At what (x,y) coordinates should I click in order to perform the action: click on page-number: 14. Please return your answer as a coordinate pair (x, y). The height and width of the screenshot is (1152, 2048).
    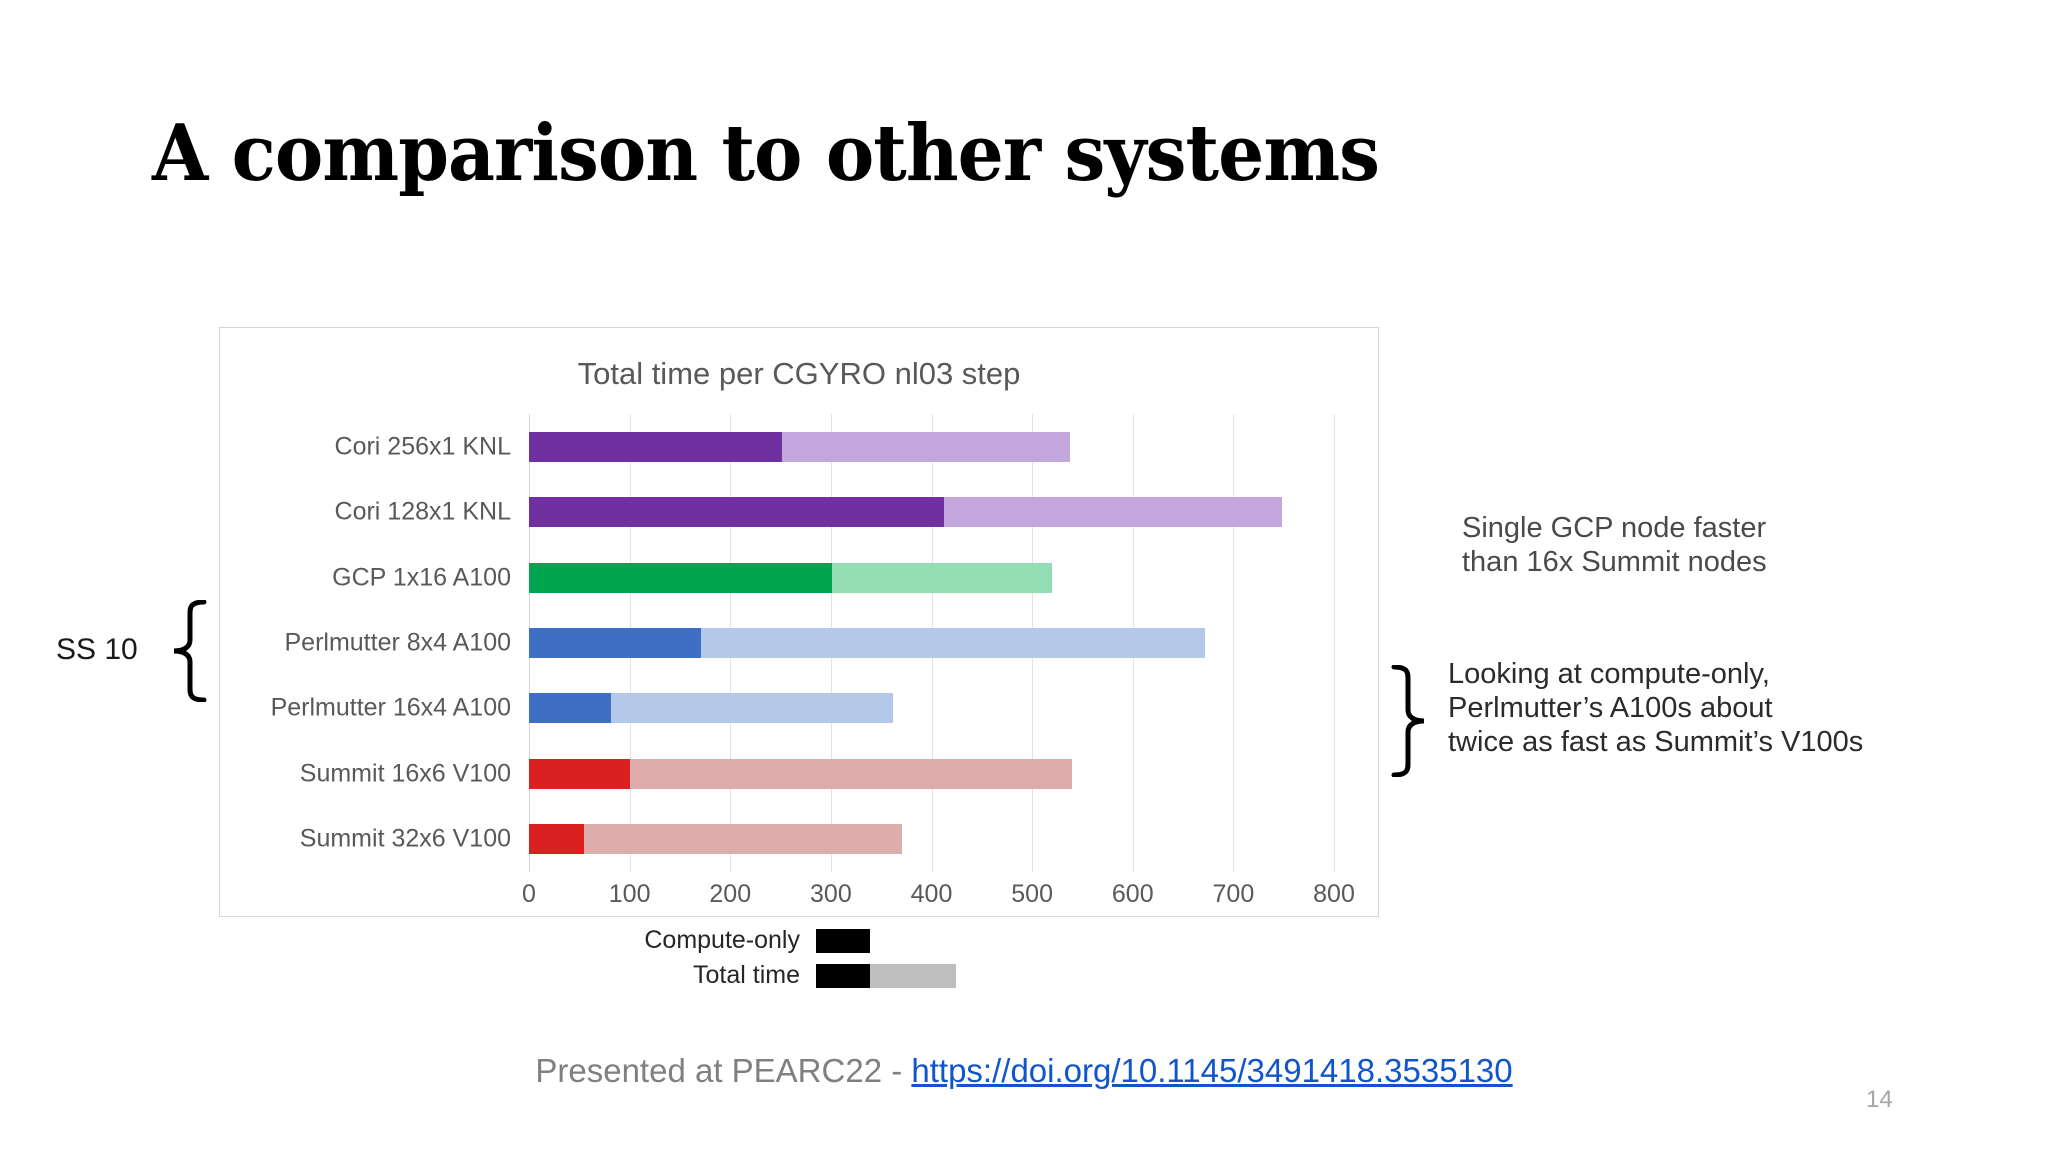
    Looking at the image, I should click on (1879, 1099).